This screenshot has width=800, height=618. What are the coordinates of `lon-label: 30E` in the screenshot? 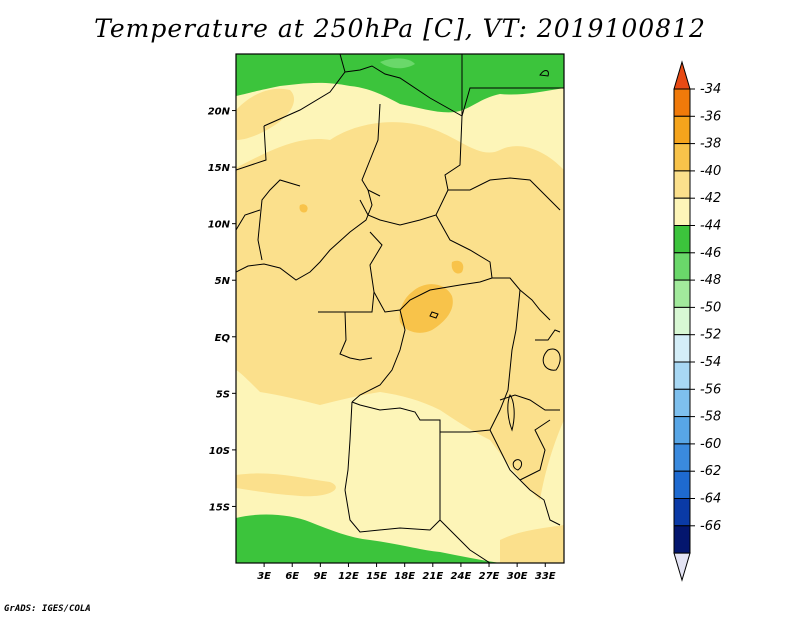 It's located at (517, 576).